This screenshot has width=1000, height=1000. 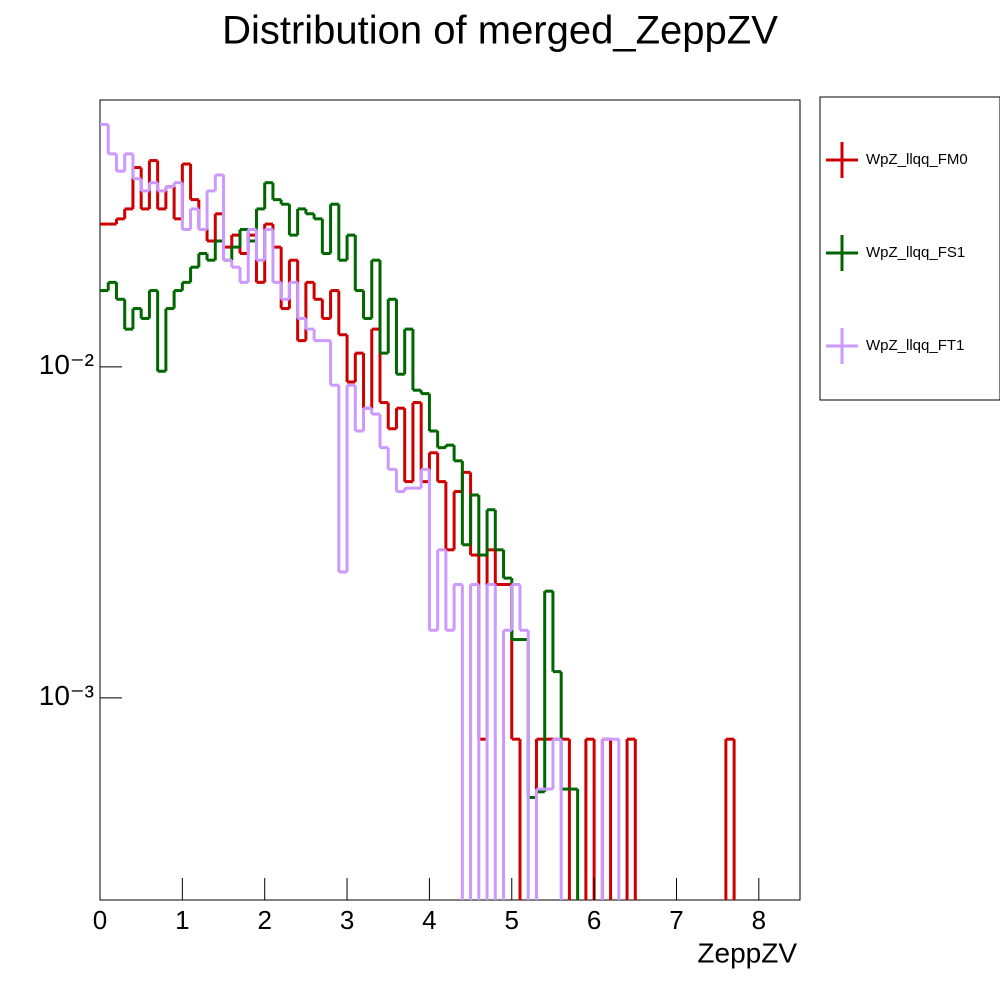 What do you see at coordinates (915, 345) in the screenshot?
I see `legend-label: WpZ_llqq_FT1` at bounding box center [915, 345].